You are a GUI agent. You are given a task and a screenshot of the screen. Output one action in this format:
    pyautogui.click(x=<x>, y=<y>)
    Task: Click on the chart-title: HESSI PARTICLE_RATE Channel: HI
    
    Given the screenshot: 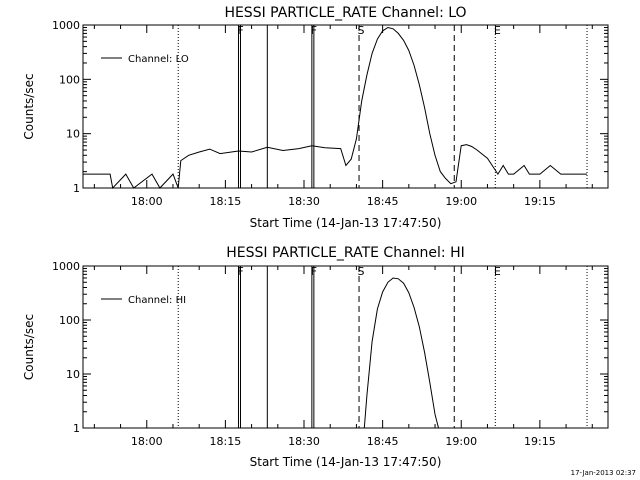 What is the action you would take?
    pyautogui.click(x=345, y=253)
    